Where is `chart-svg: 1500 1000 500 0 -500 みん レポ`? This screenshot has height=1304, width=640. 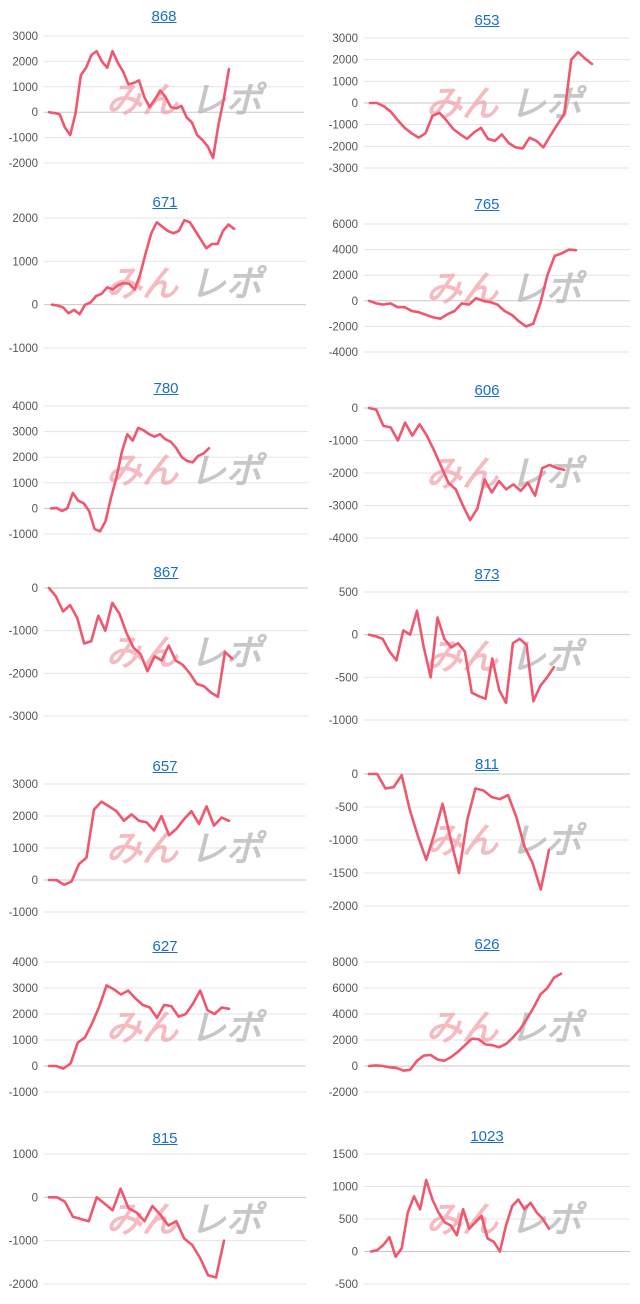
chart-svg: 1500 1000 500 0 -500 みん レポ is located at coordinates (481, 1220).